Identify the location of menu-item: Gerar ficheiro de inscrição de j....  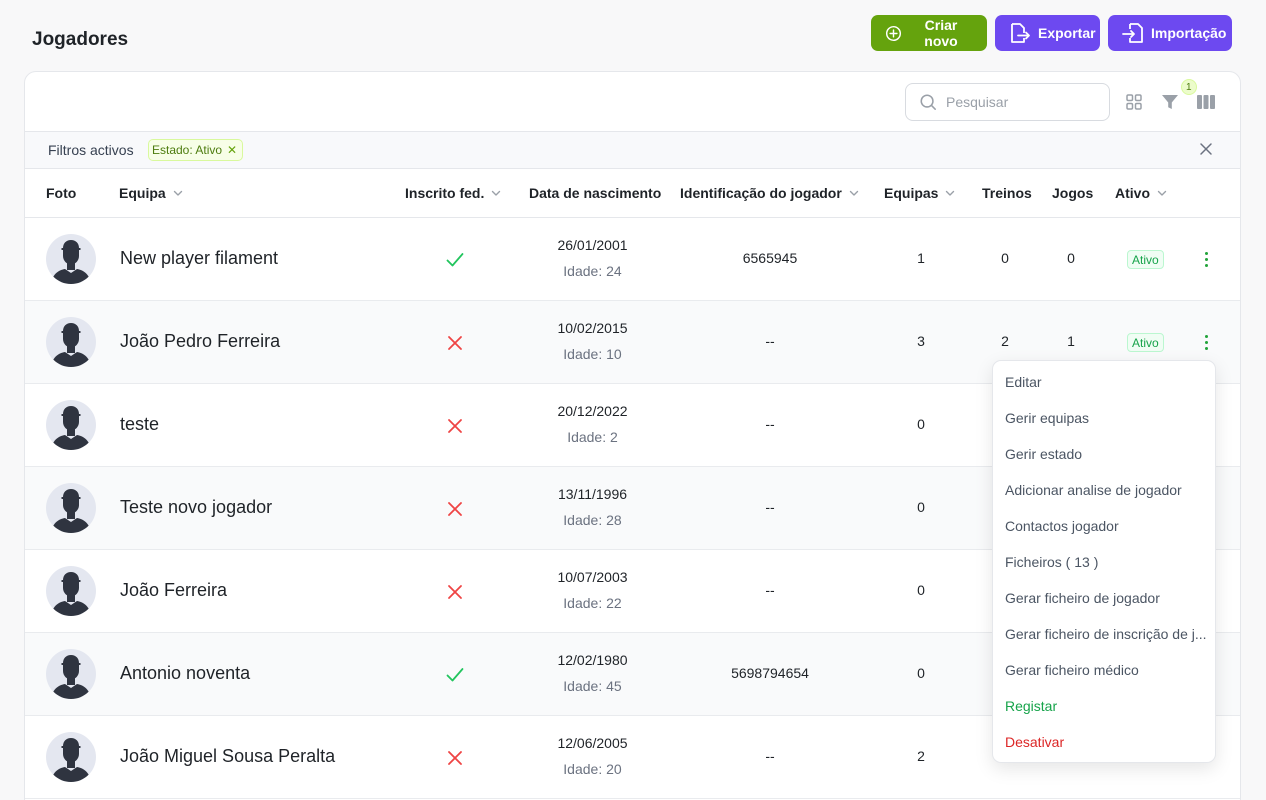
(1106, 634).